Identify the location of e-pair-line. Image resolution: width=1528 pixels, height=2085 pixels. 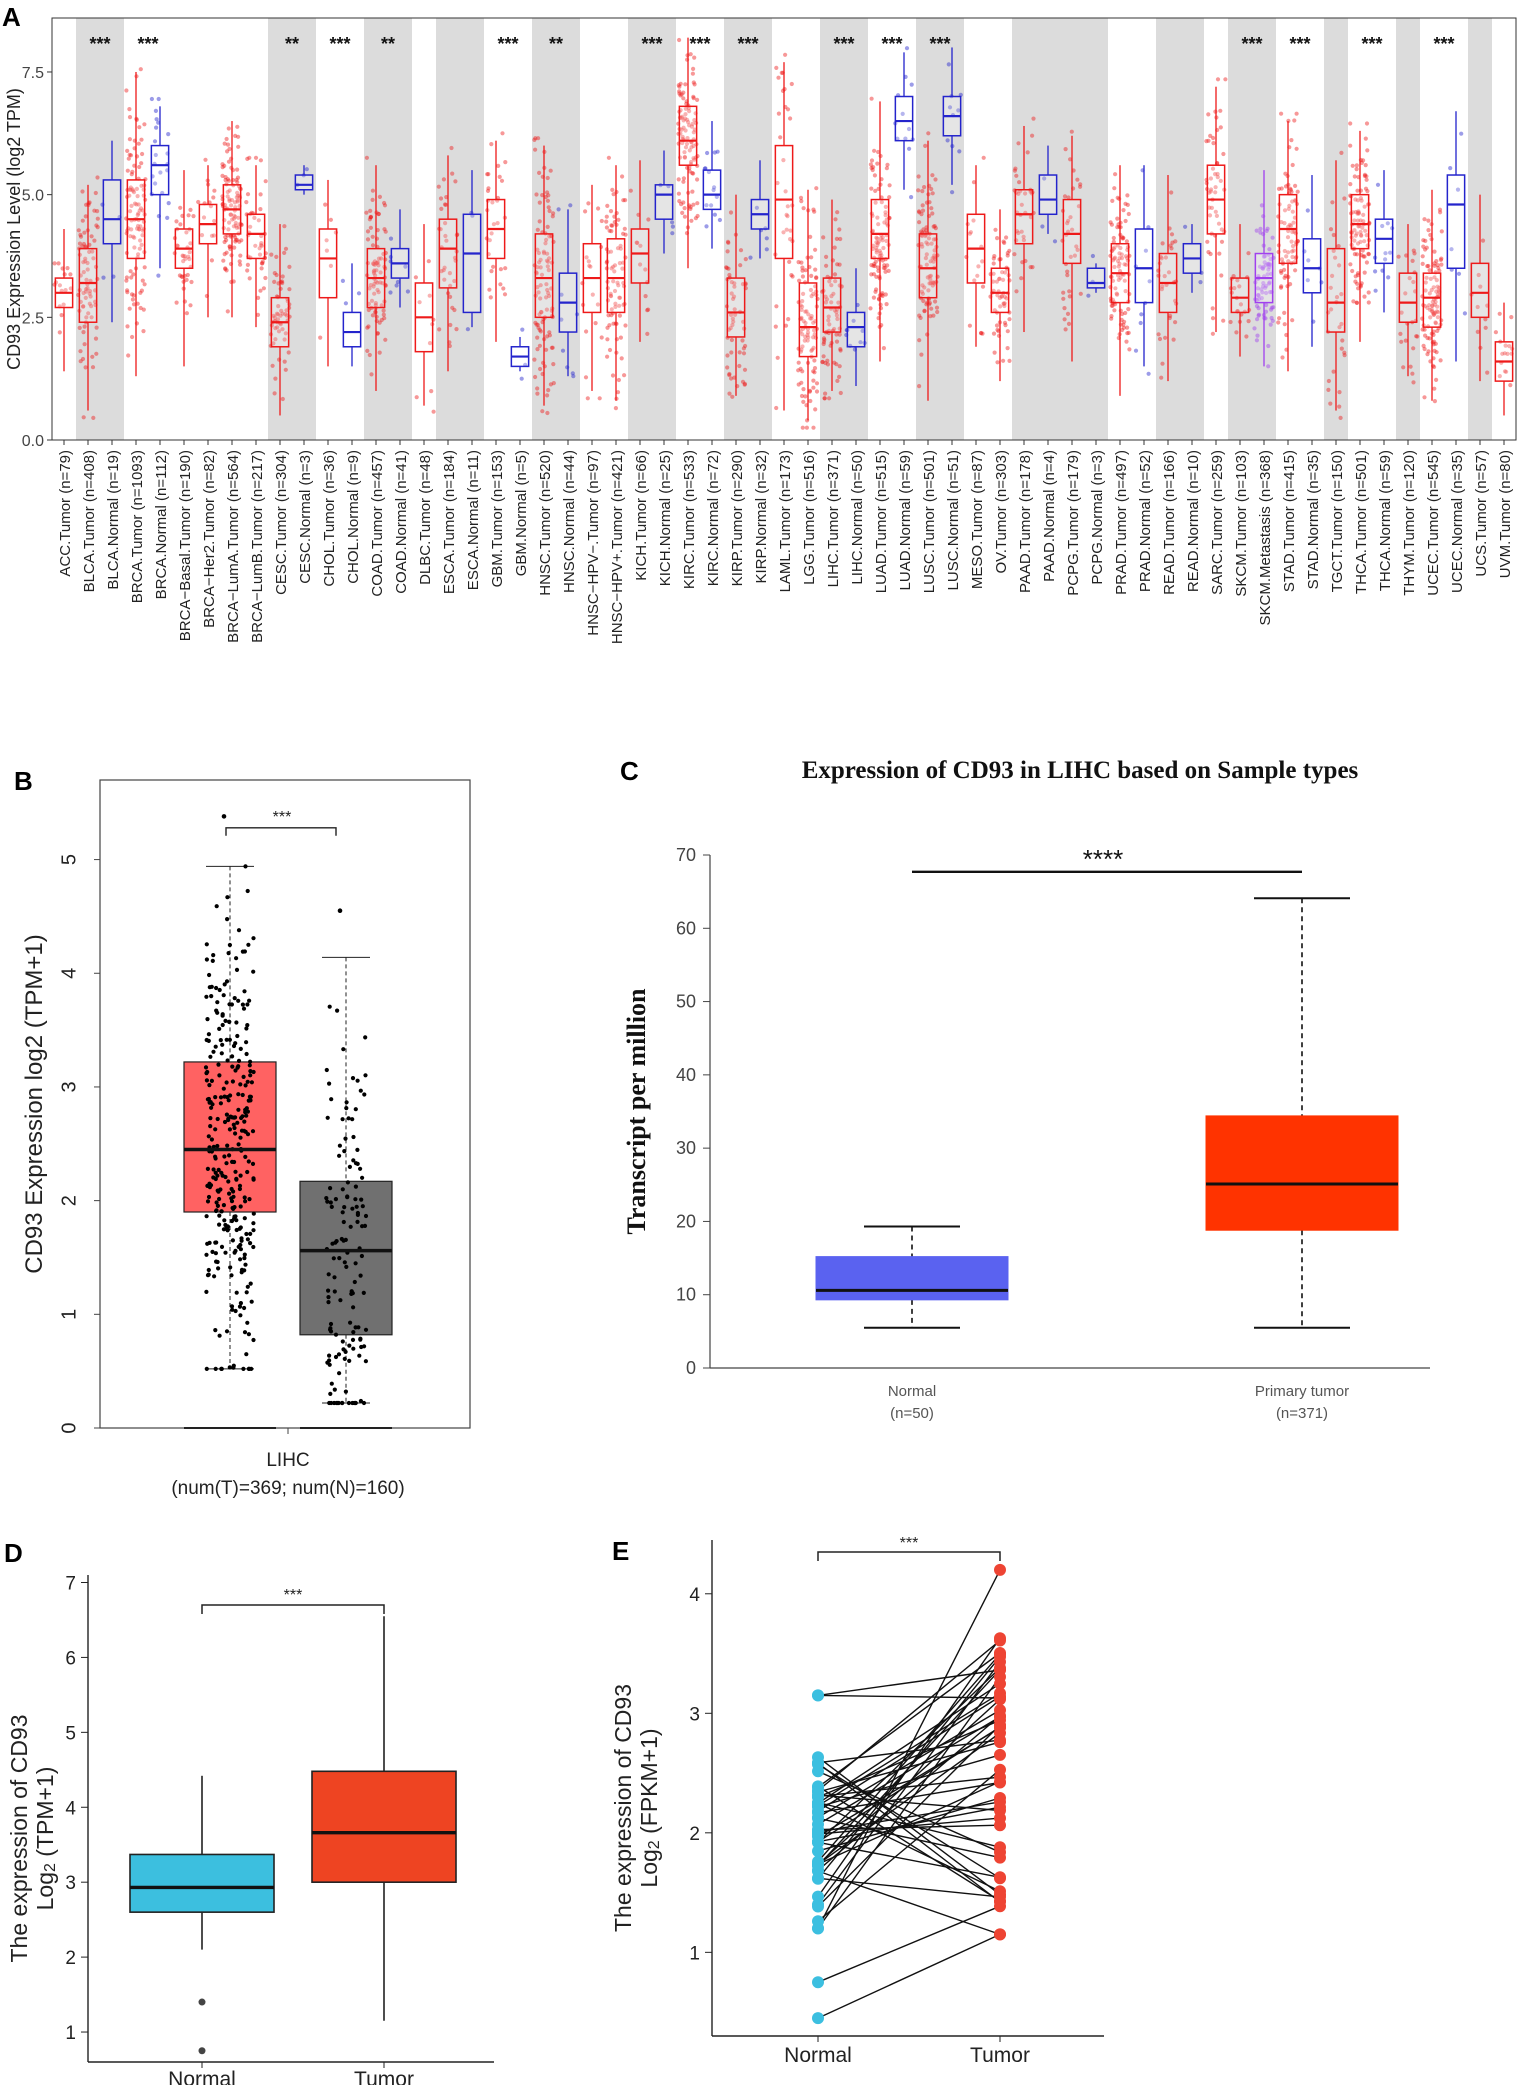
(909, 1815).